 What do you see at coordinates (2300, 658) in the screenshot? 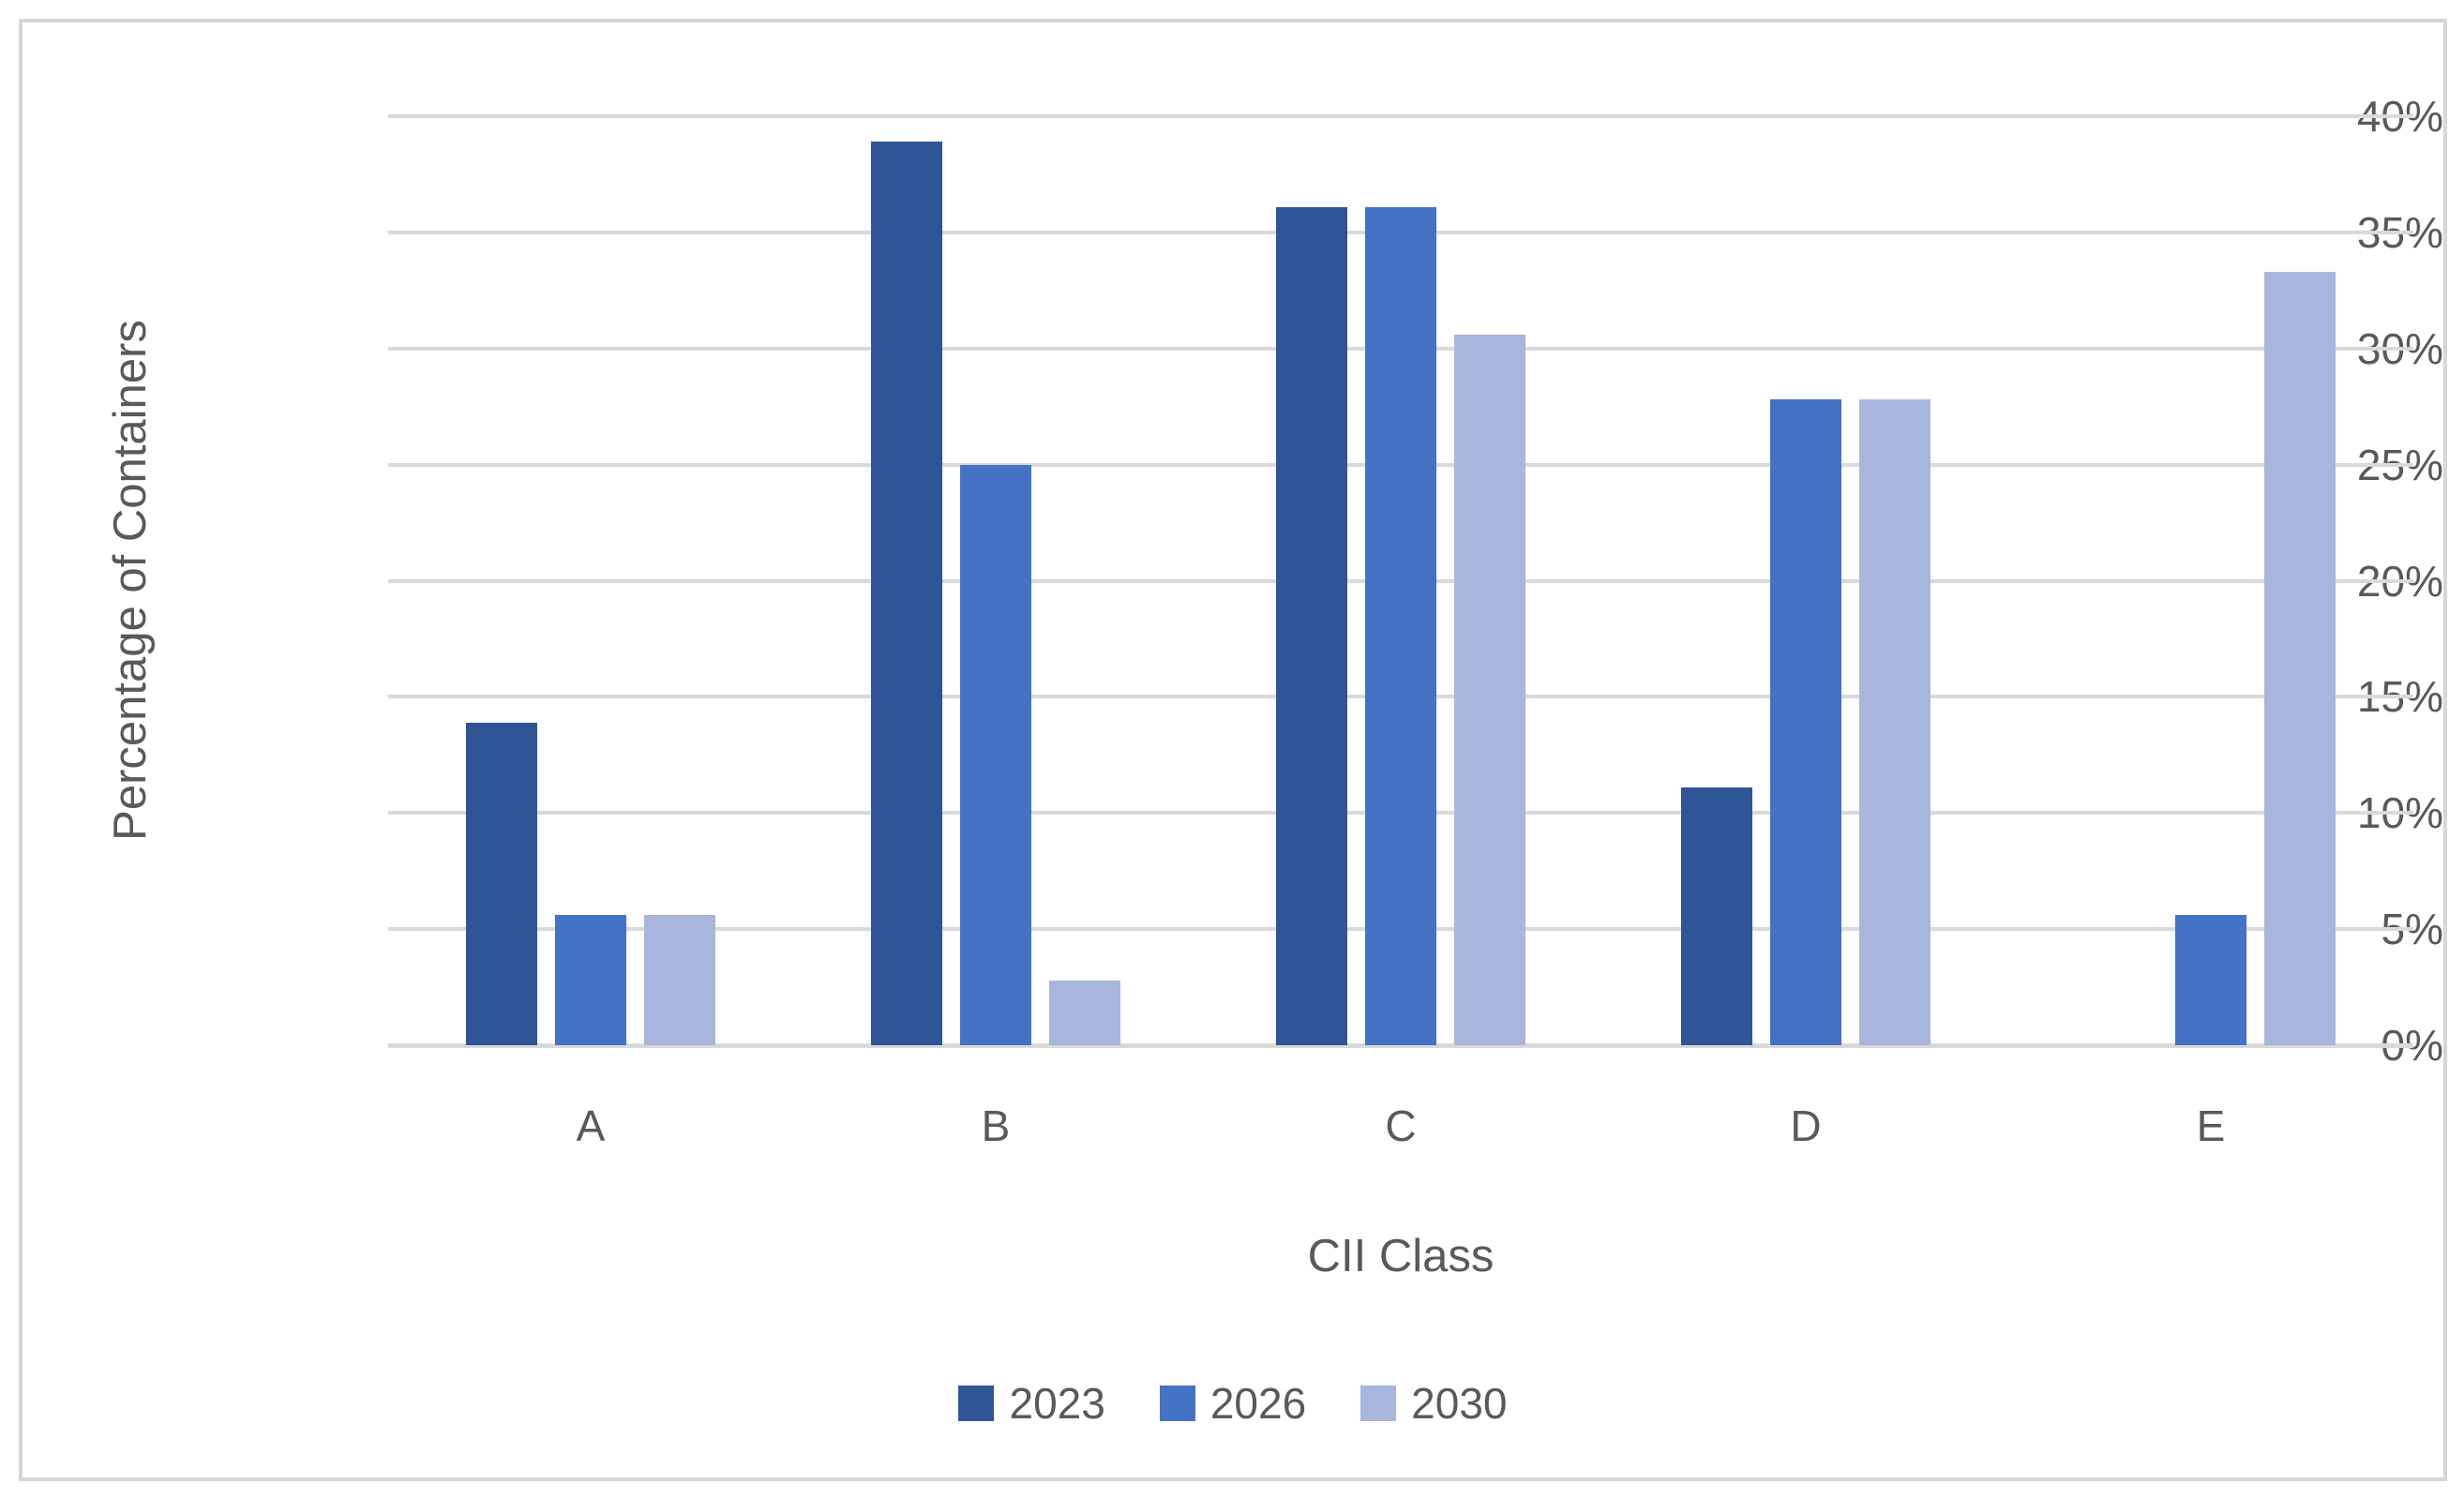
I see `bar-2030-E` at bounding box center [2300, 658].